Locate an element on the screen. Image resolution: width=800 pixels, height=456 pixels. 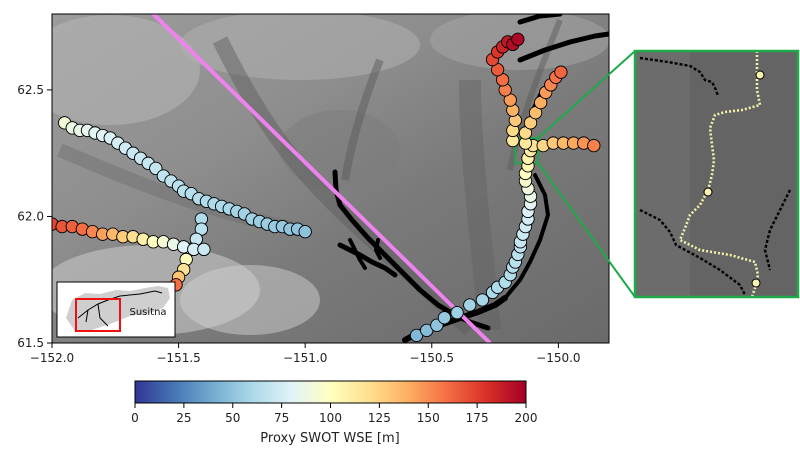
zoom-connector-lines is located at coordinates (586, 174).